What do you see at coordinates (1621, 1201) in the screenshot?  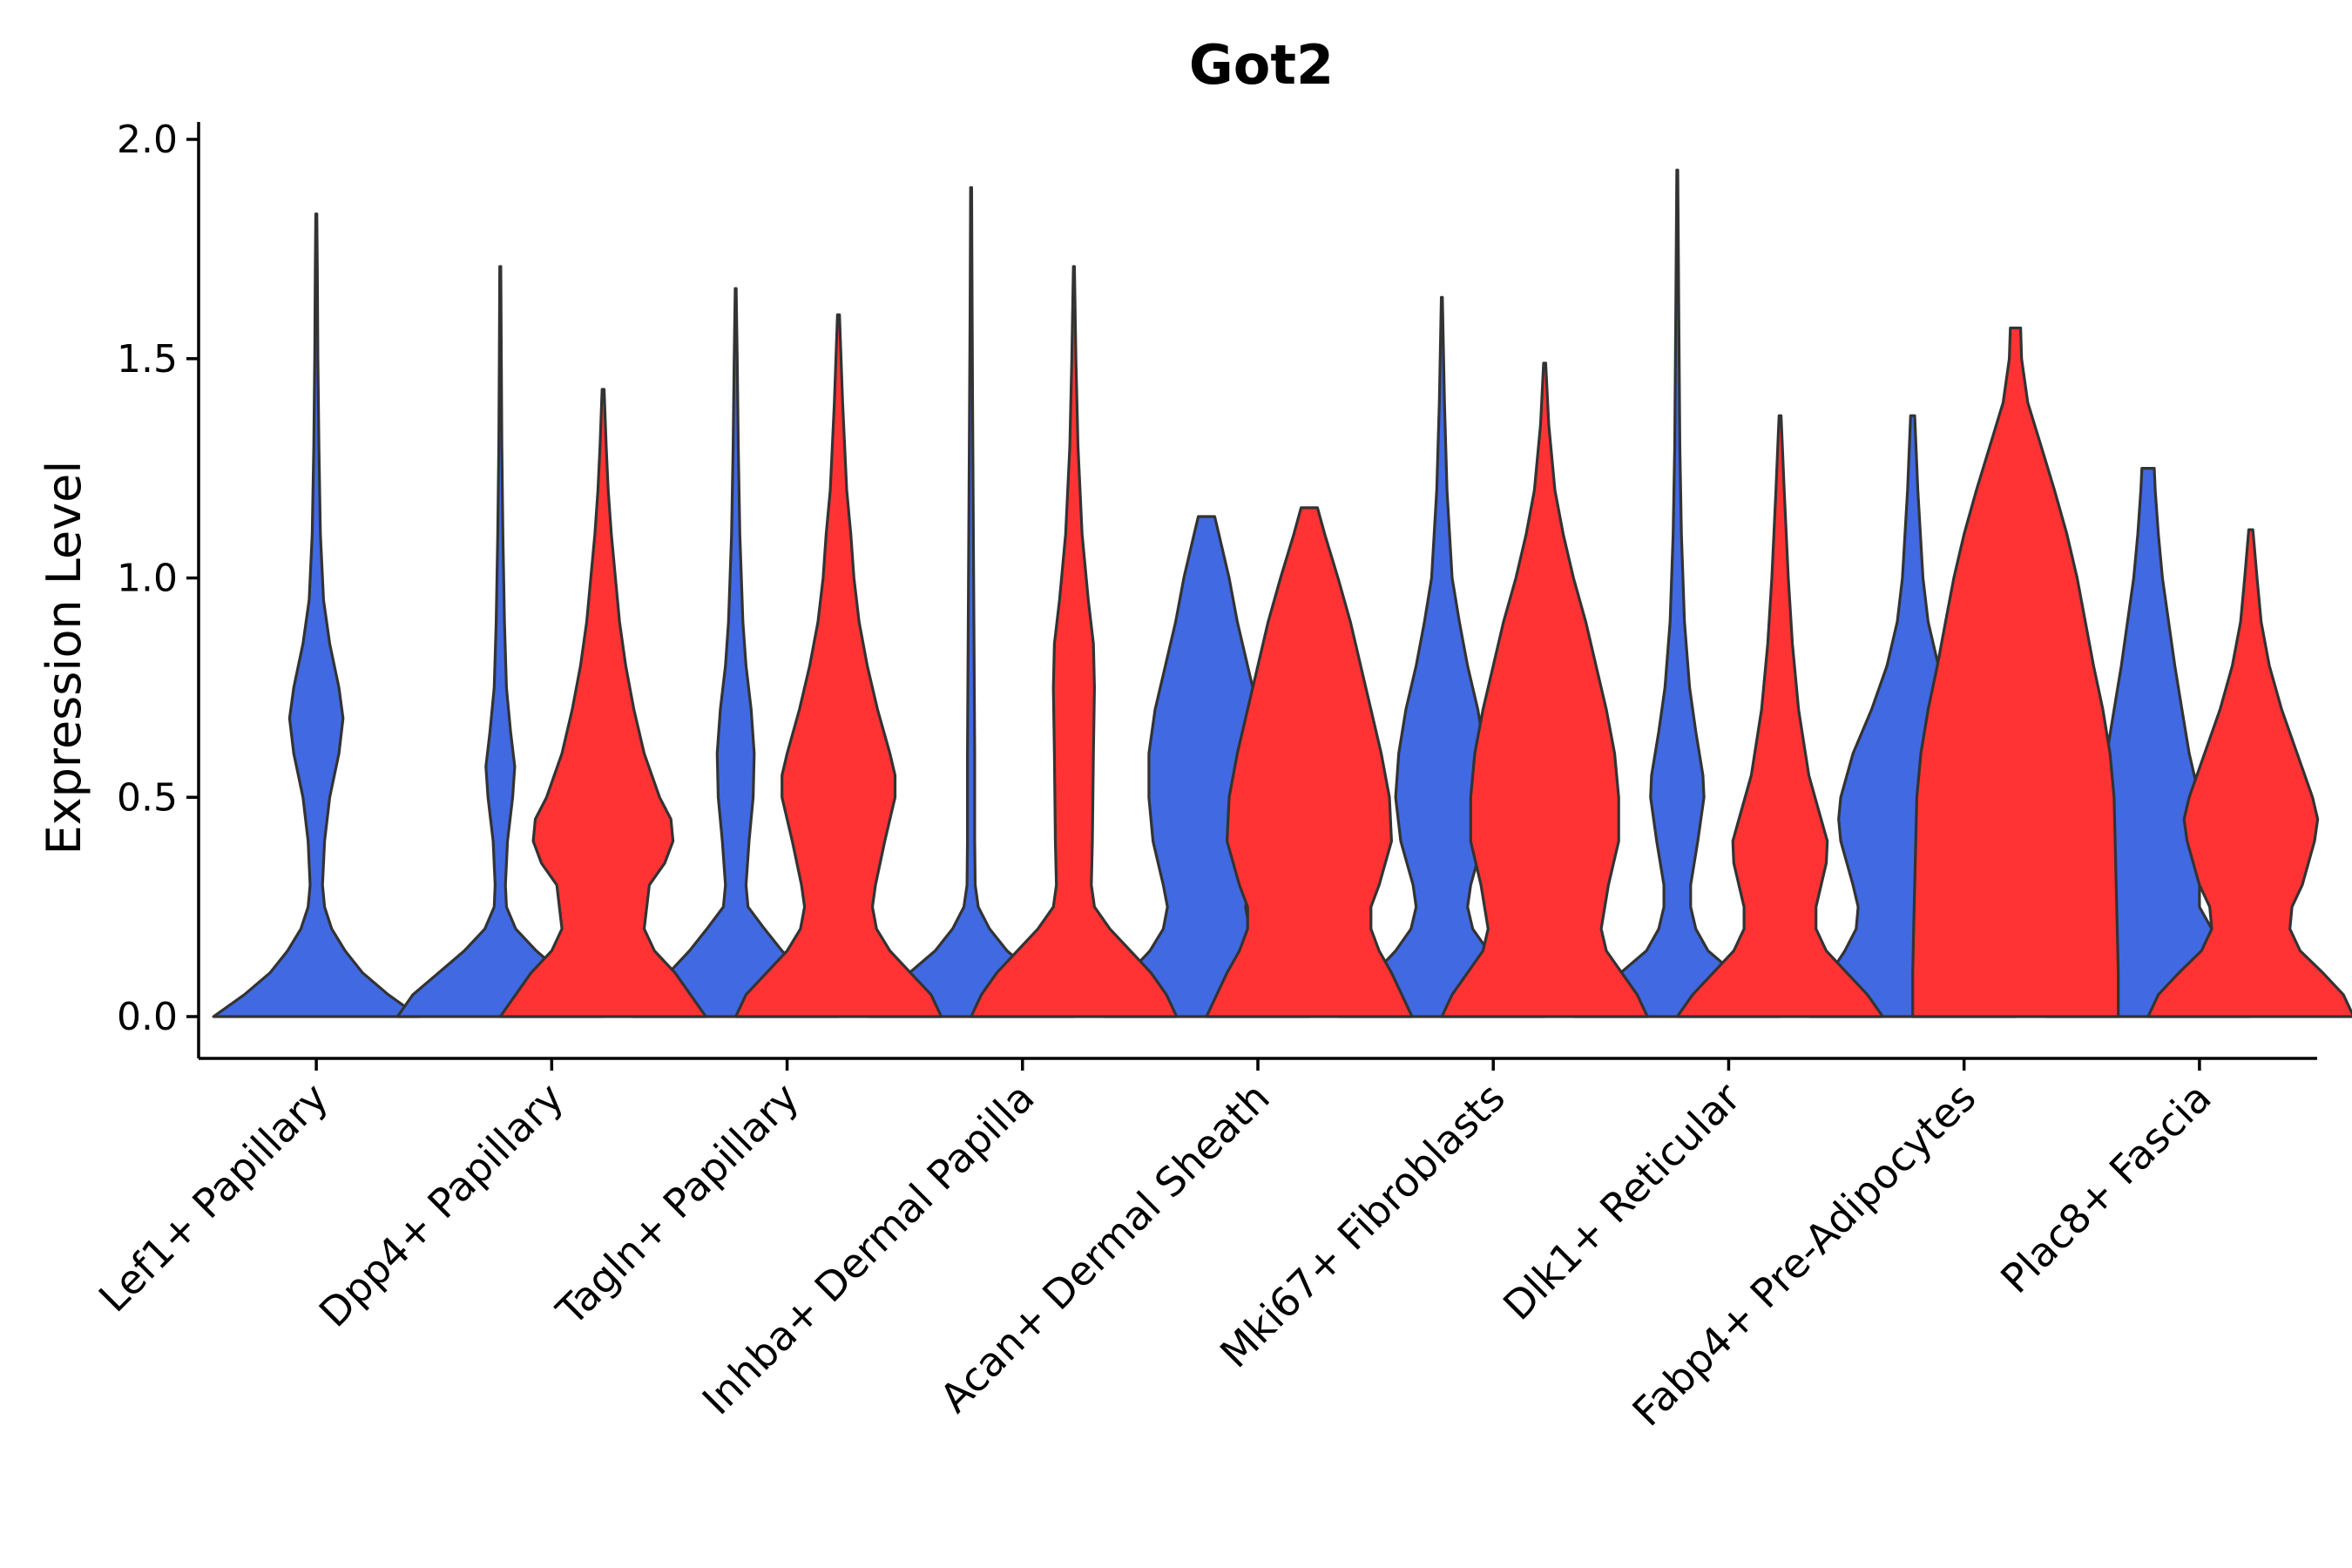 I see `x-tick-label: Dlk1+ Reticular` at bounding box center [1621, 1201].